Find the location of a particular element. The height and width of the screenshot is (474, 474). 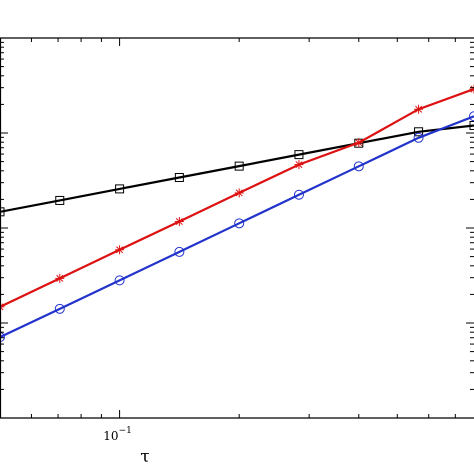

x-tick-label-exponent: −1 is located at coordinates (125, 431).